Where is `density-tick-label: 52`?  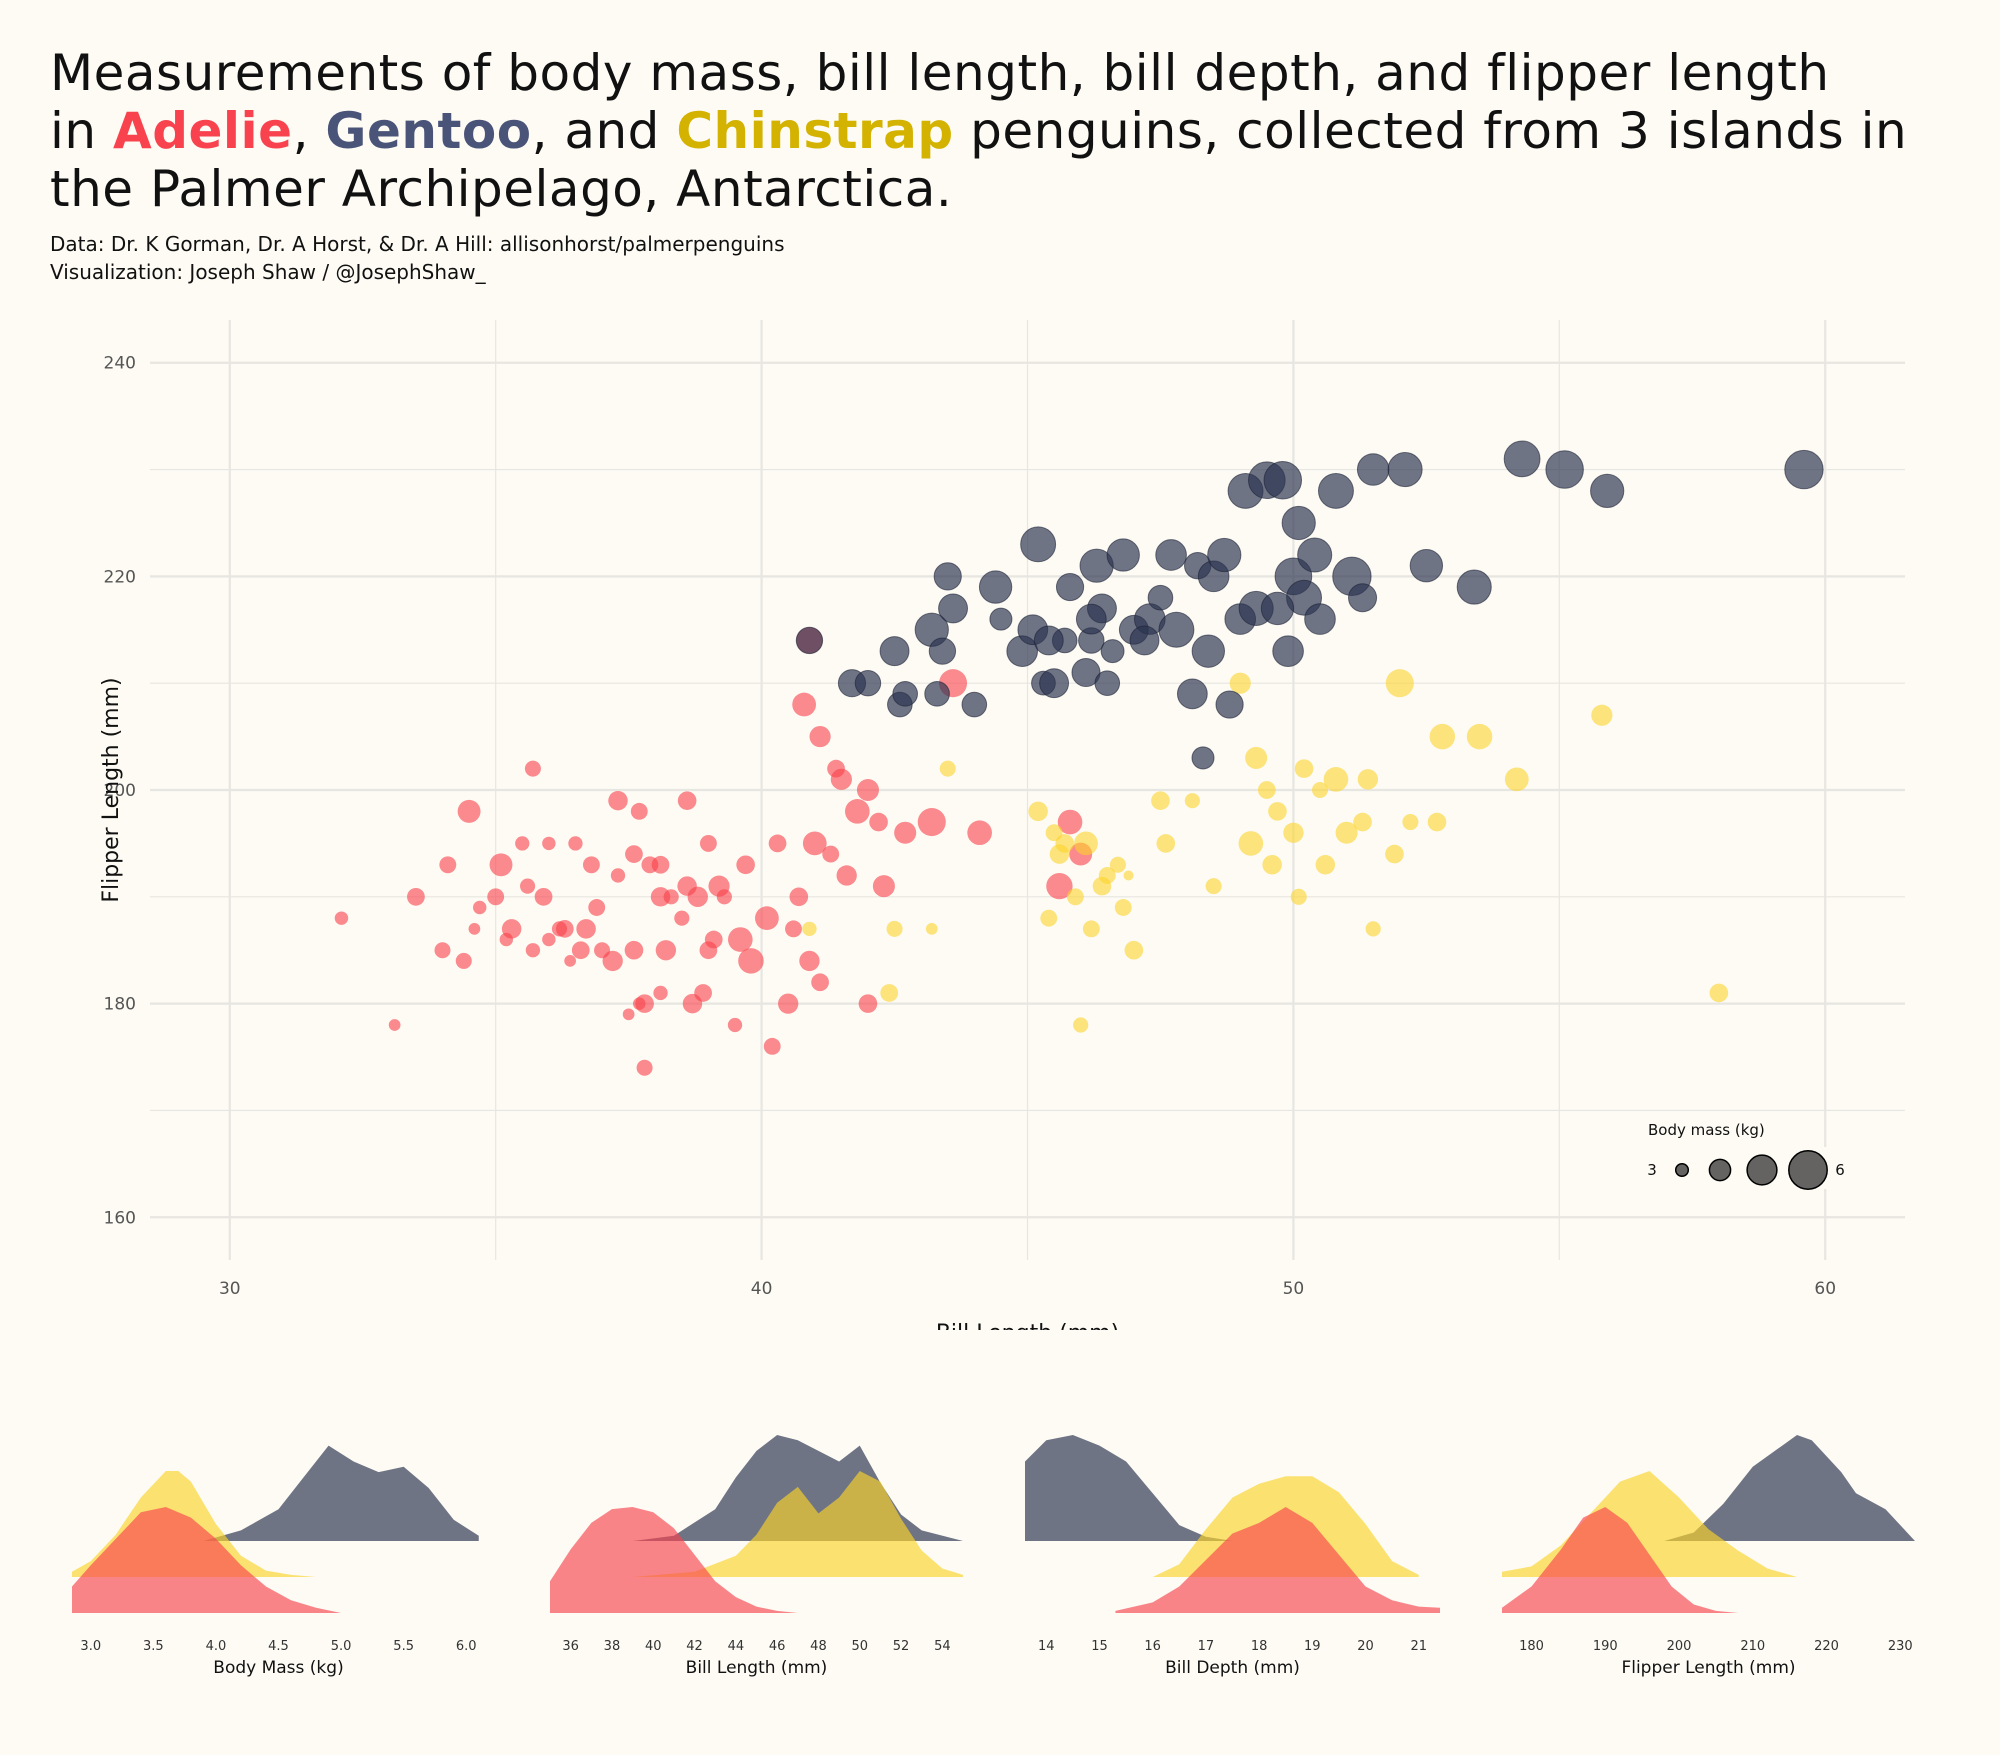 density-tick-label: 52 is located at coordinates (901, 1646).